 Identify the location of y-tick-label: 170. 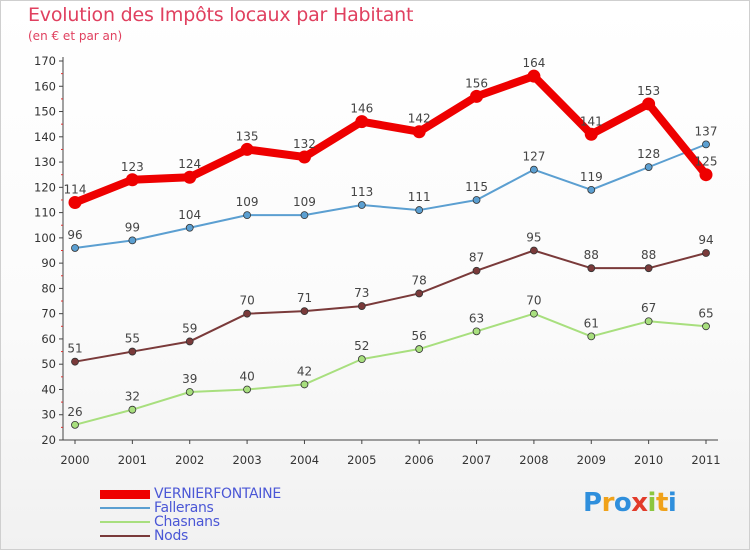
(45, 61).